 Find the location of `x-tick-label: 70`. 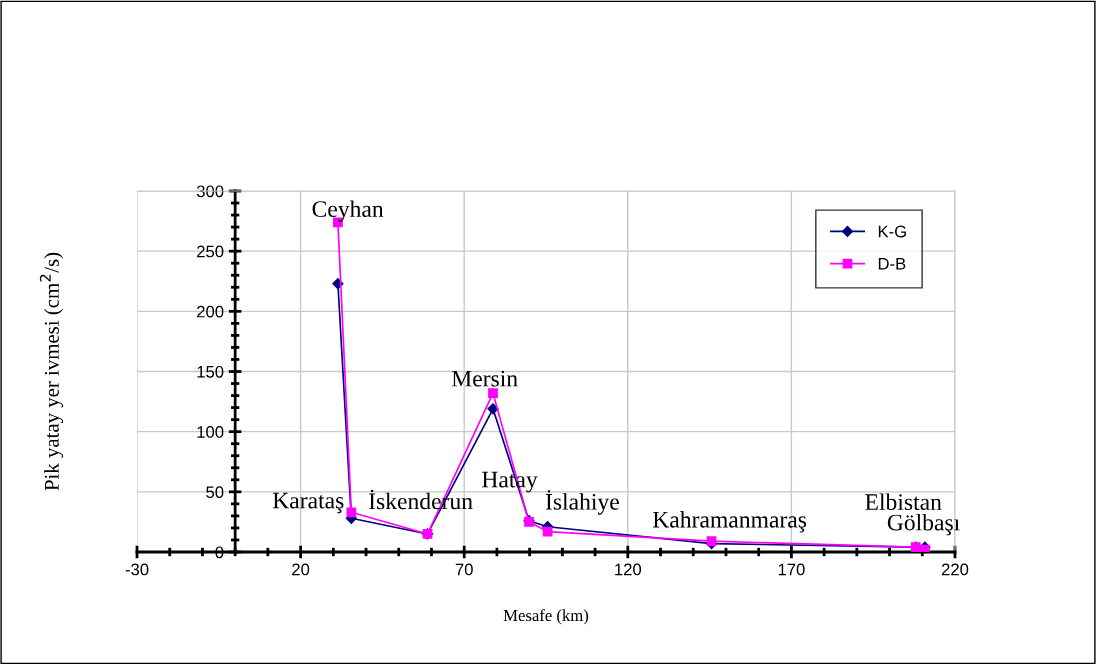

x-tick-label: 70 is located at coordinates (464, 569).